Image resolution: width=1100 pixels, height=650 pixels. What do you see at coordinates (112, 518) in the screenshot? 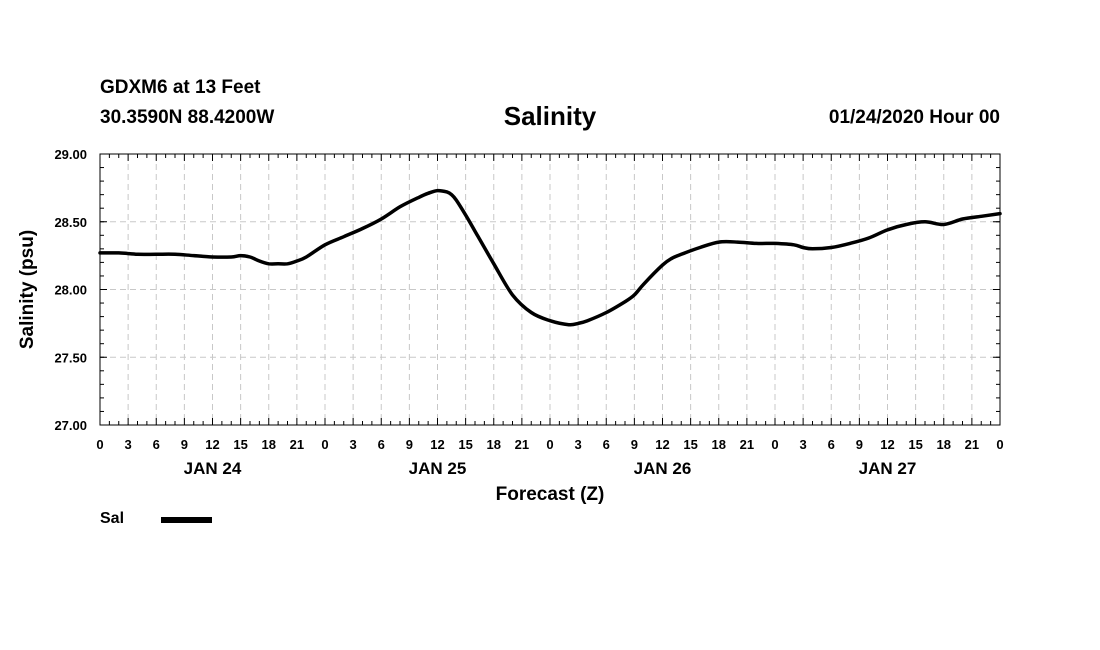
I see `legend-label: Sal` at bounding box center [112, 518].